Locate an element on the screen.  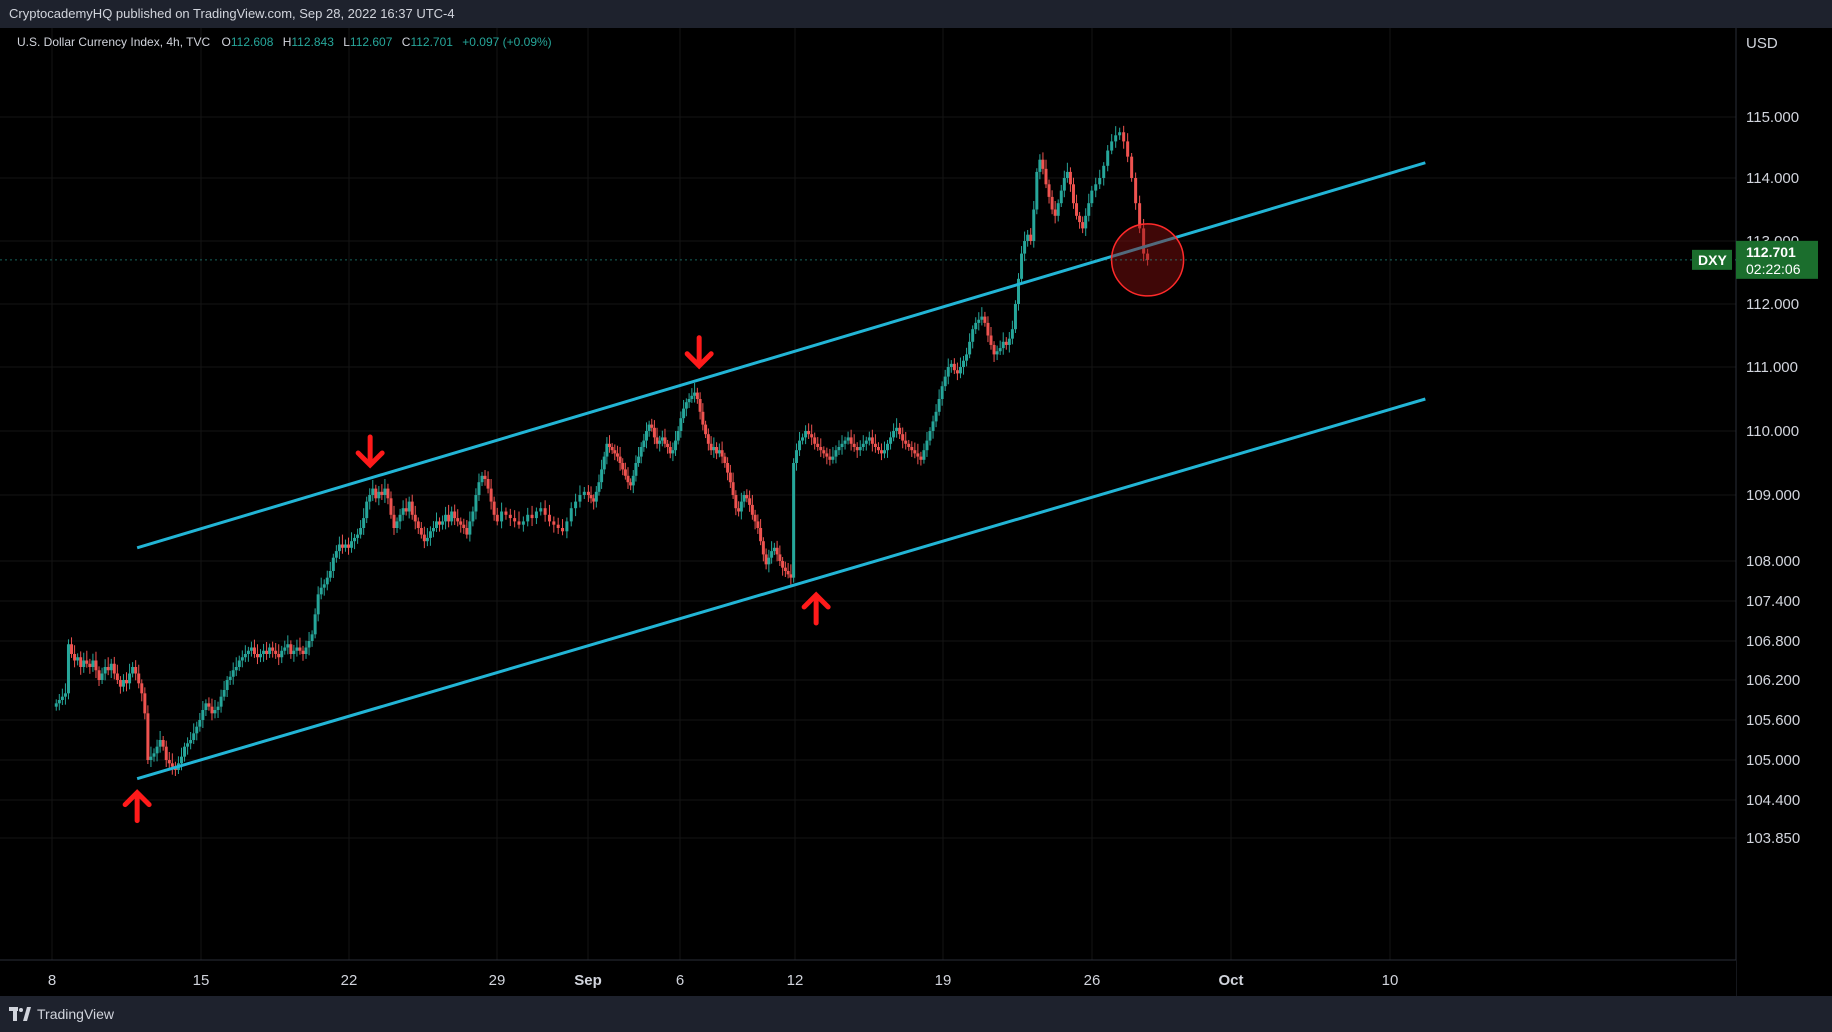
time-tick-label: 6 is located at coordinates (680, 980).